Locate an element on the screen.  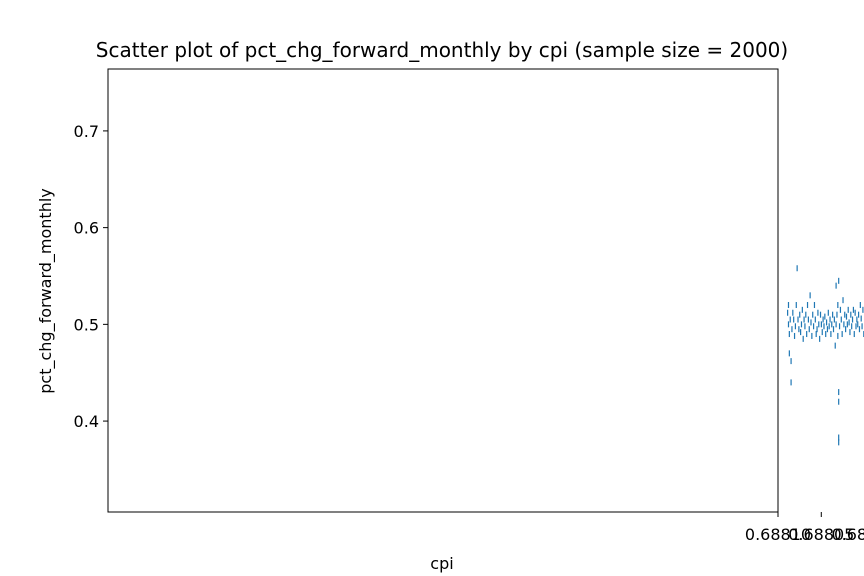
x-tick-label: 0.68800 is located at coordinates (847, 534).